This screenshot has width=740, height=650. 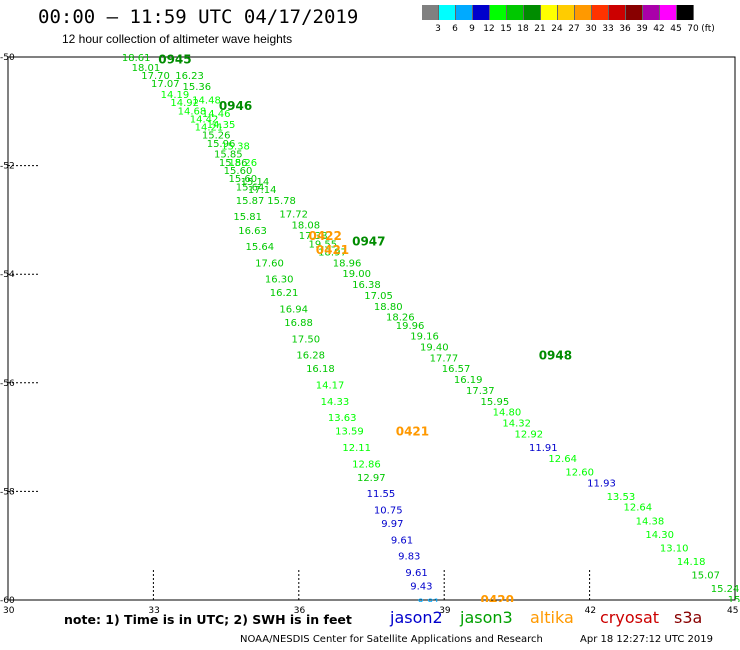 I want to click on wave-height-value: 13.53, so click(x=621, y=497).